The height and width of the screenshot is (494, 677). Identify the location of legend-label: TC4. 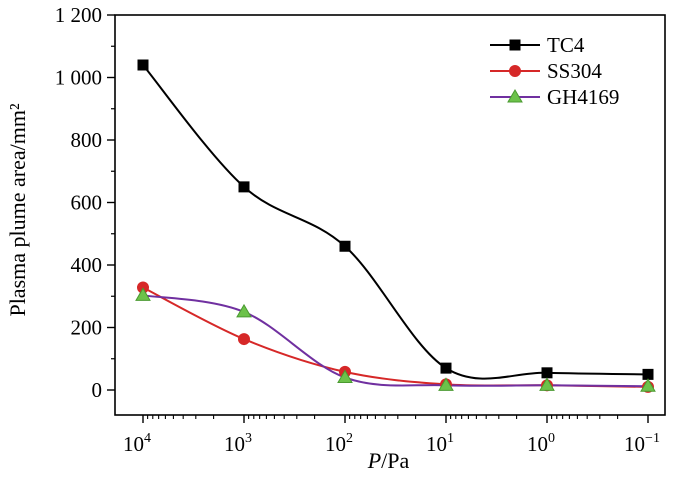
(566, 45).